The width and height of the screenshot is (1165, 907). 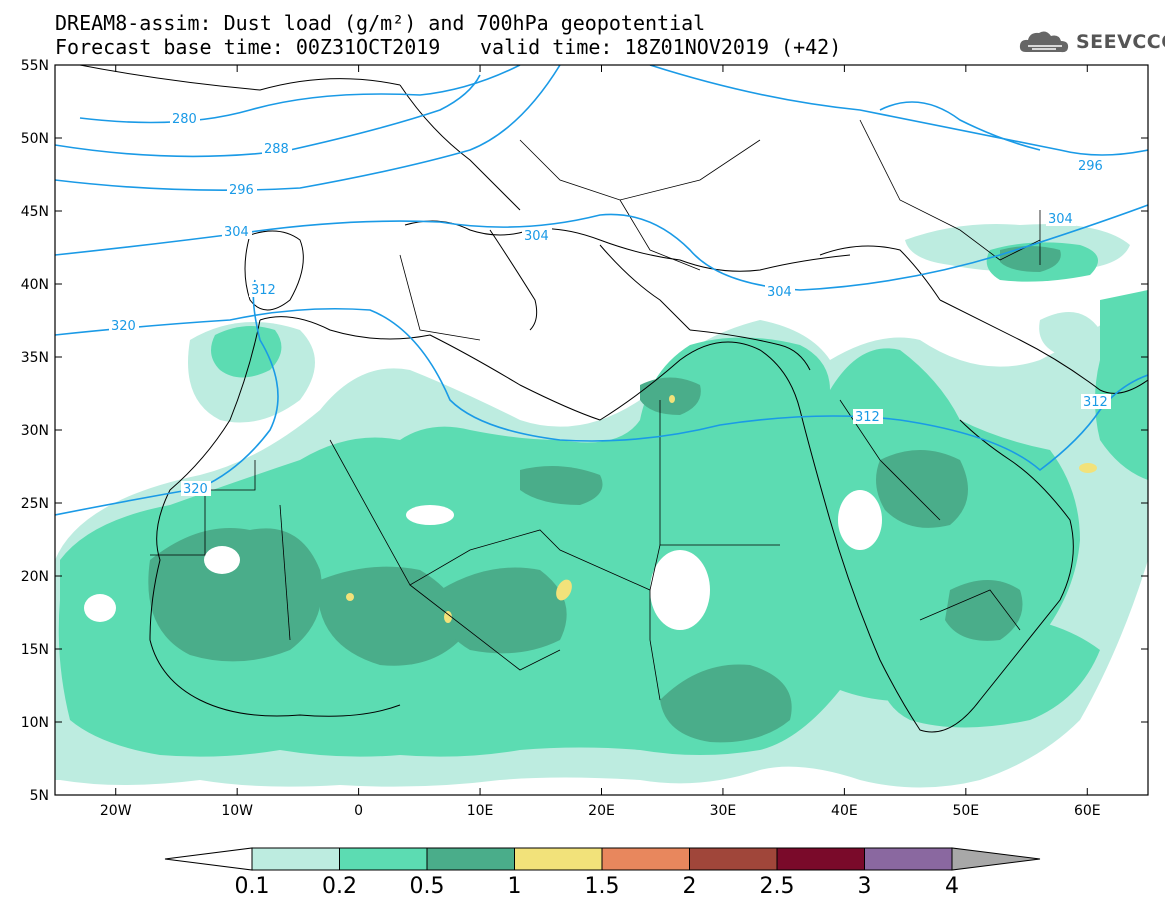 What do you see at coordinates (601, 811) in the screenshot?
I see `lon-tick-label: 20E` at bounding box center [601, 811].